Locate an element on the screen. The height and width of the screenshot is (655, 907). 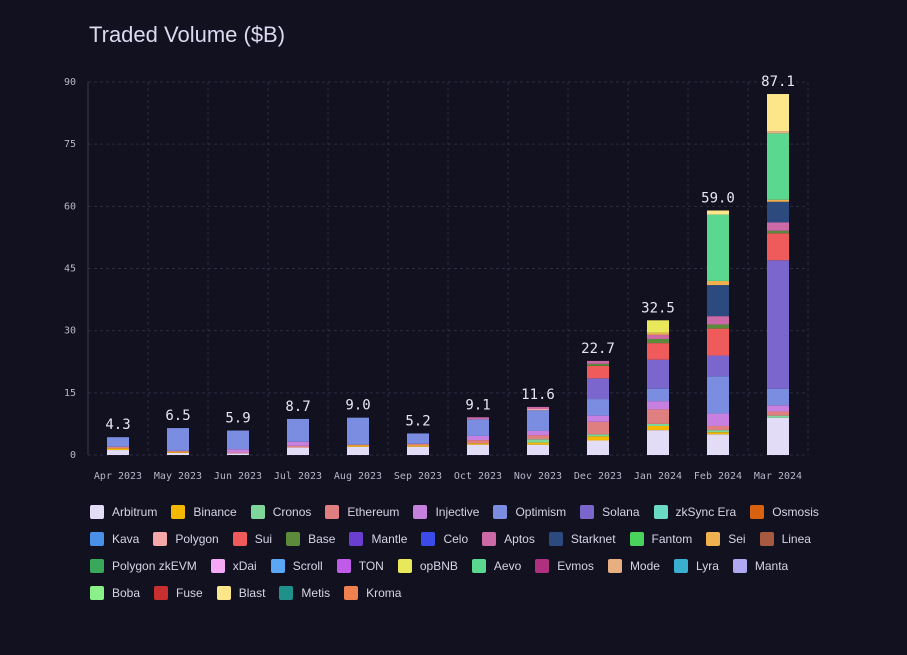
legend-item: Fantom is located at coordinates (661, 539).